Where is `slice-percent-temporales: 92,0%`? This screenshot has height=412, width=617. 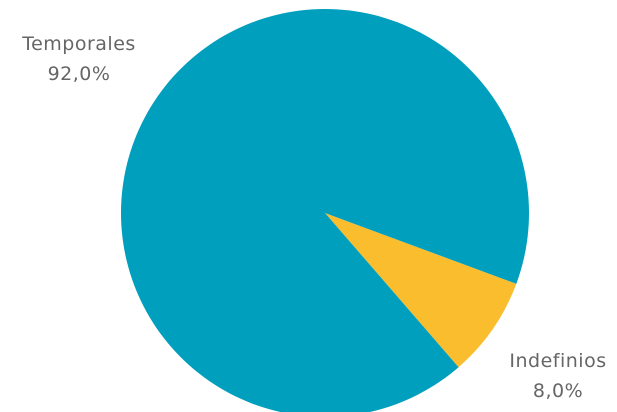 slice-percent-temporales: 92,0% is located at coordinates (79, 74).